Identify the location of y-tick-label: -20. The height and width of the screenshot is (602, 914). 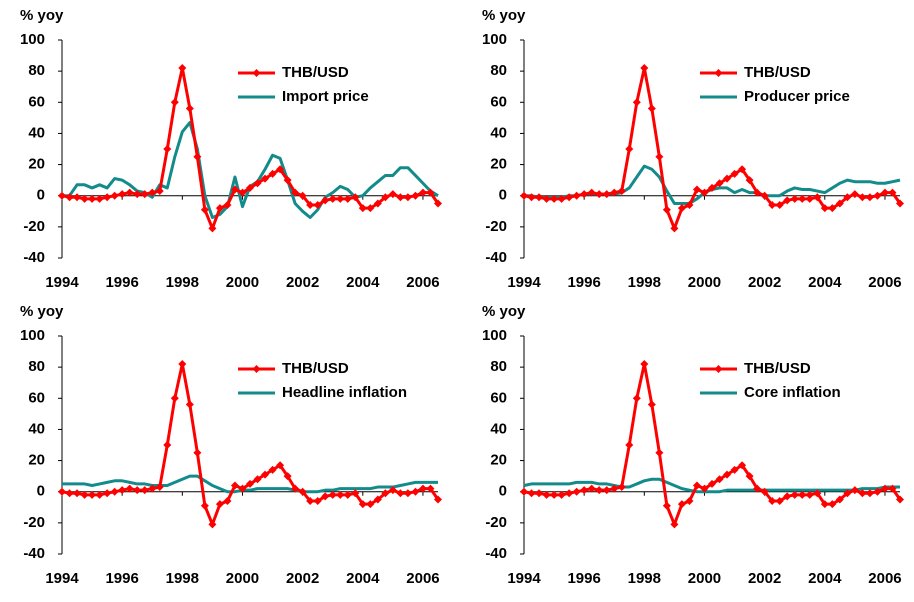
(34, 226).